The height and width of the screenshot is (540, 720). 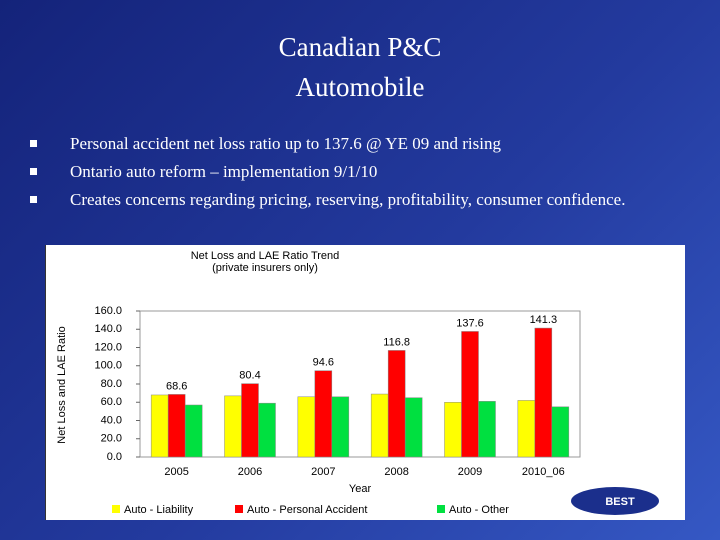 What do you see at coordinates (111, 384) in the screenshot?
I see `y-tick-label: 80.0` at bounding box center [111, 384].